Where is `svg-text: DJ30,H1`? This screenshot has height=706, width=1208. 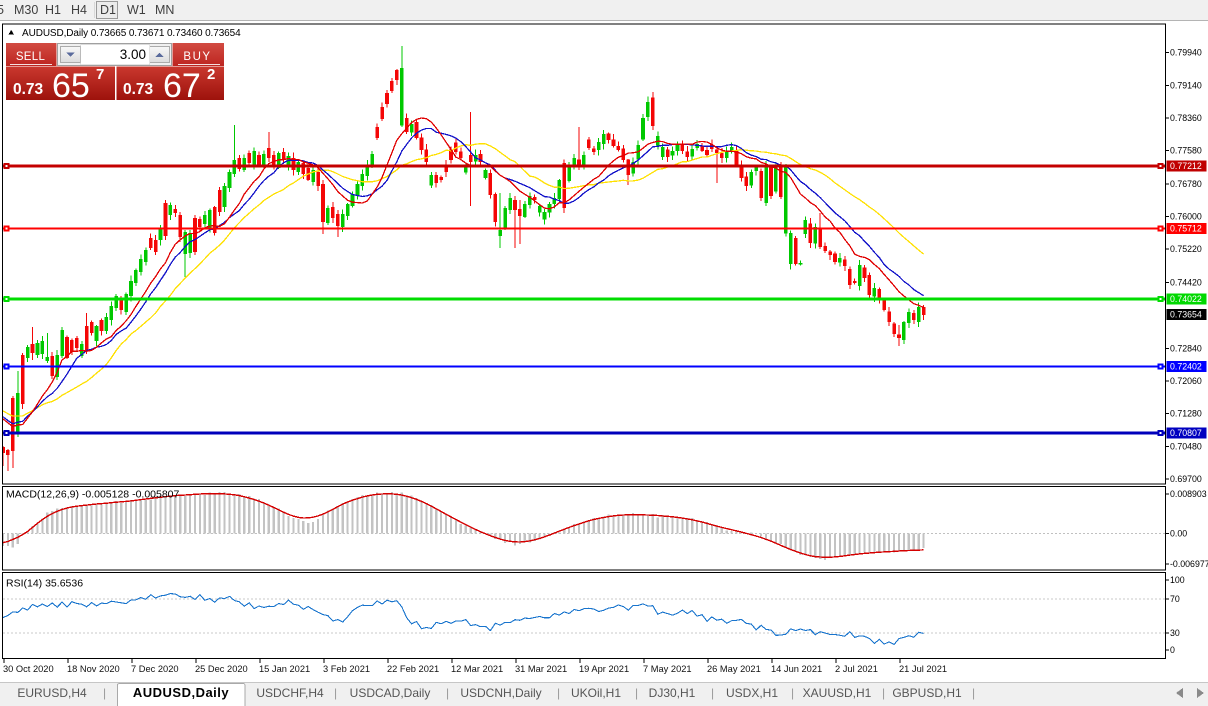
svg-text: DJ30,H1 is located at coordinates (672, 693).